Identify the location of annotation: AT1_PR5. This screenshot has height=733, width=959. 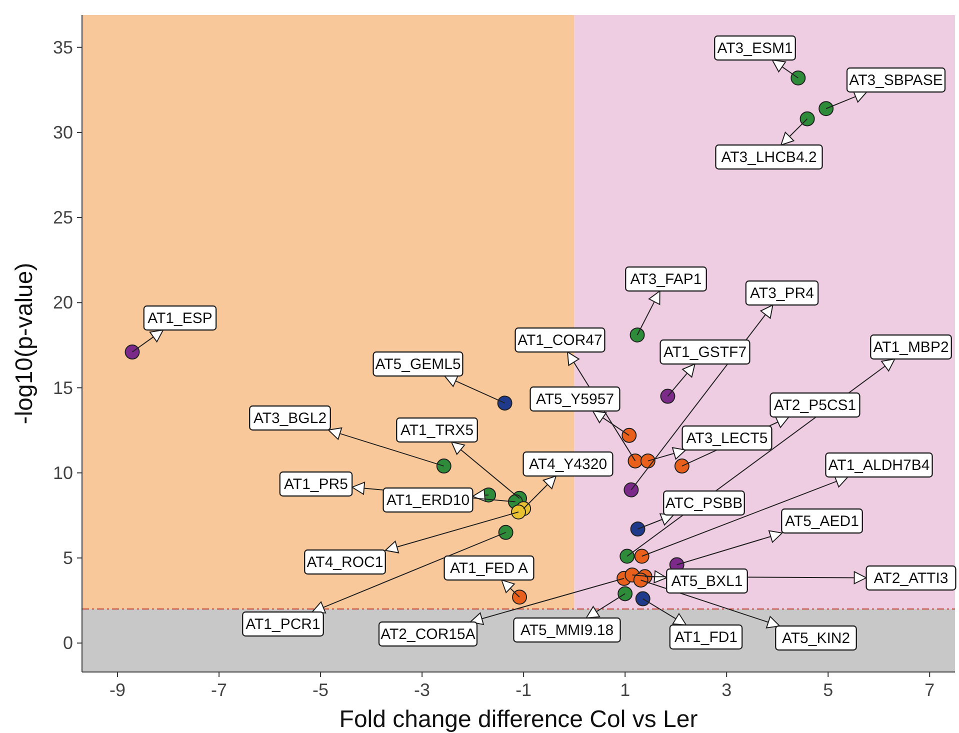
(316, 484).